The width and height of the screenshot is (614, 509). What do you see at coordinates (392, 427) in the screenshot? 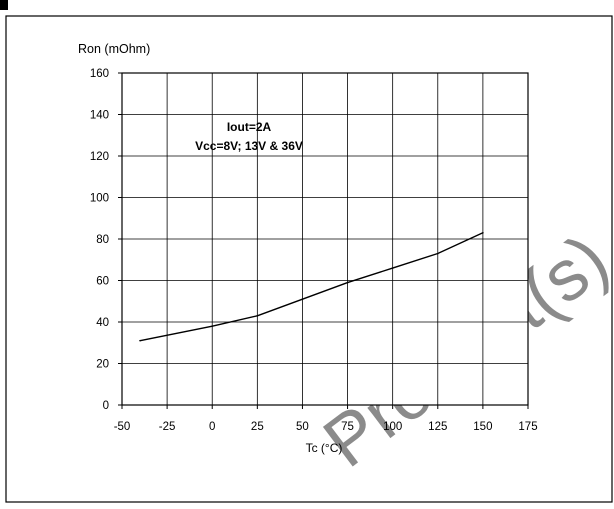
I see `x-tick-label: 100` at bounding box center [392, 427].